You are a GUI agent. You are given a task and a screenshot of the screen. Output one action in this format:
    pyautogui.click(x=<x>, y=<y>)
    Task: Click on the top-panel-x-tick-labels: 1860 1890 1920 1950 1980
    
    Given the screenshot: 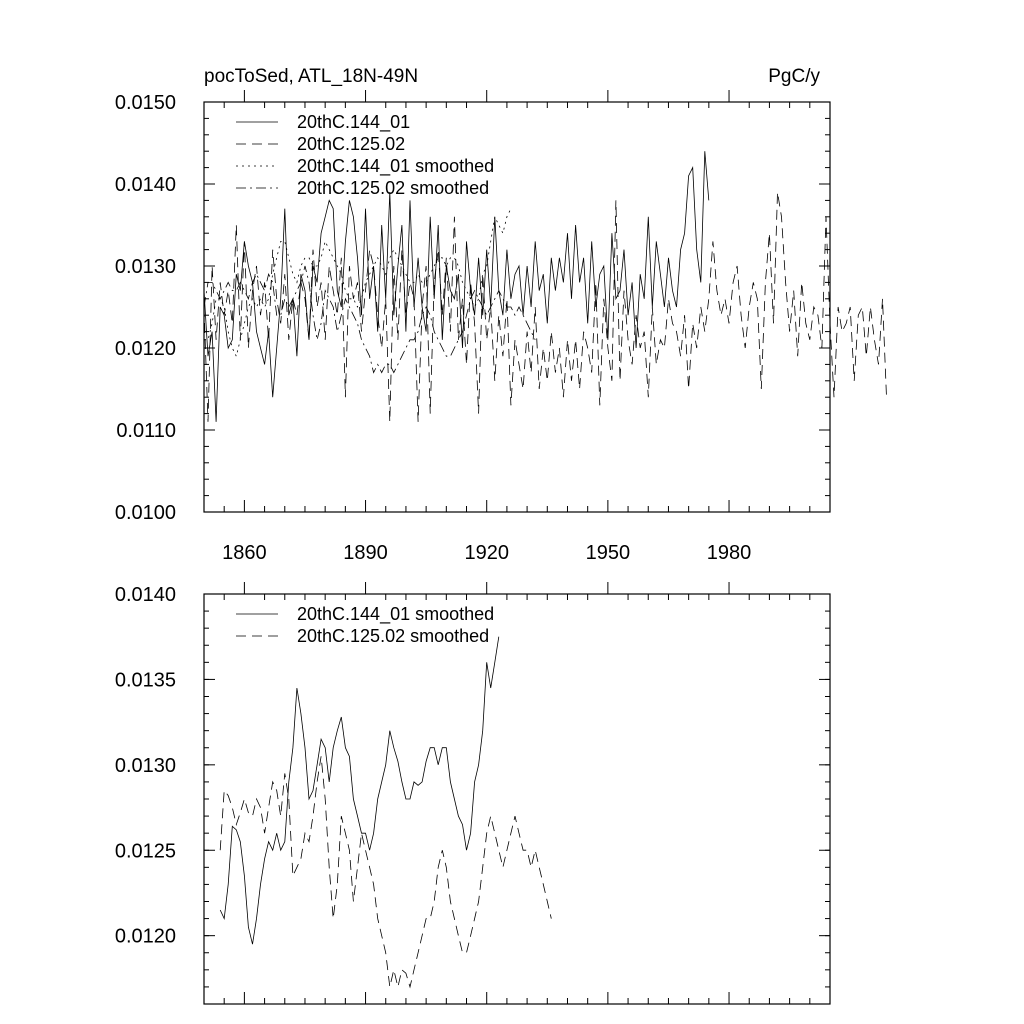 What is the action you would take?
    pyautogui.click(x=486, y=553)
    